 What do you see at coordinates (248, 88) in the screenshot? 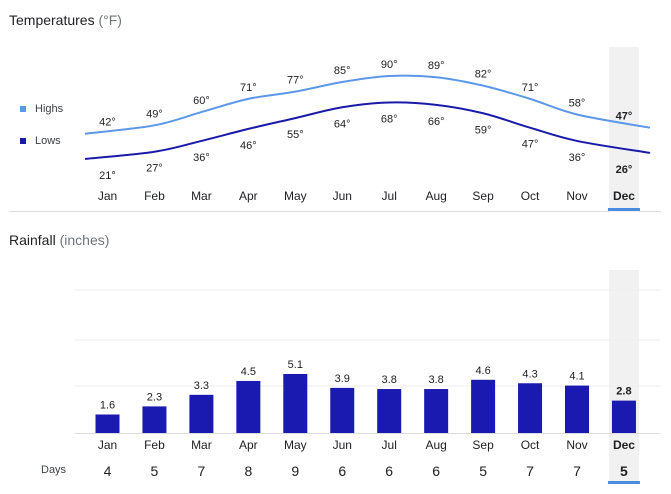
I see `highs-label-apr: 71°` at bounding box center [248, 88].